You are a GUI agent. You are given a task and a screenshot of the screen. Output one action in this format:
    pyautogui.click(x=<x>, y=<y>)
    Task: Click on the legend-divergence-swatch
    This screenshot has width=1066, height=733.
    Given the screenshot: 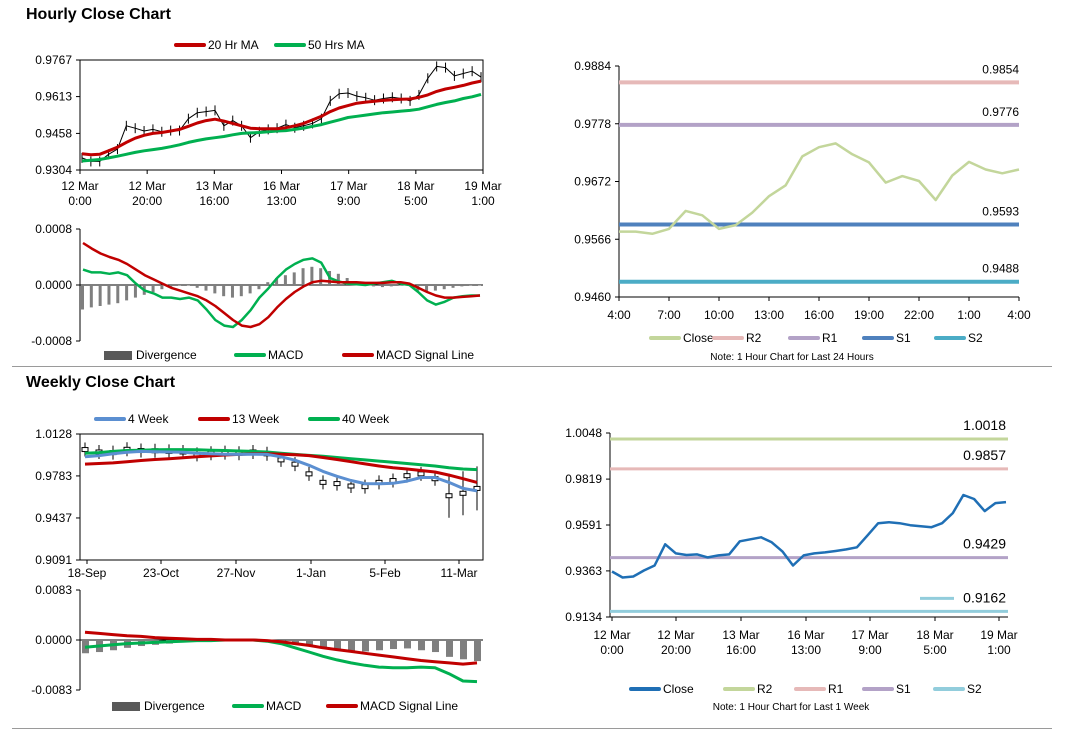 What is the action you would take?
    pyautogui.click(x=118, y=355)
    